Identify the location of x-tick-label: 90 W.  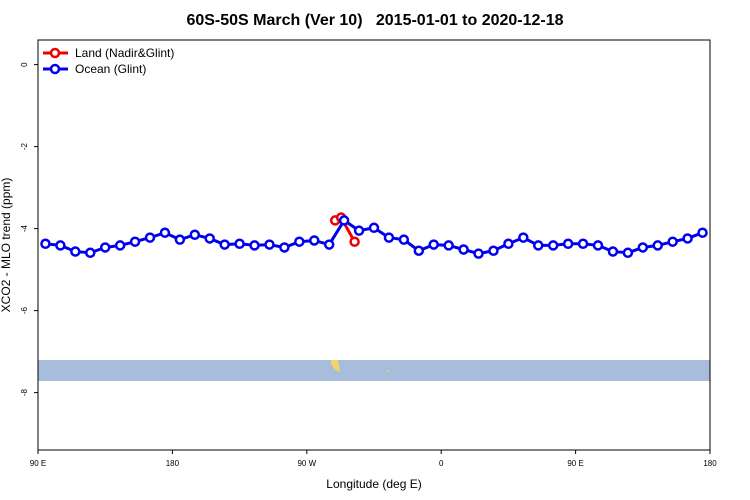
(306, 463).